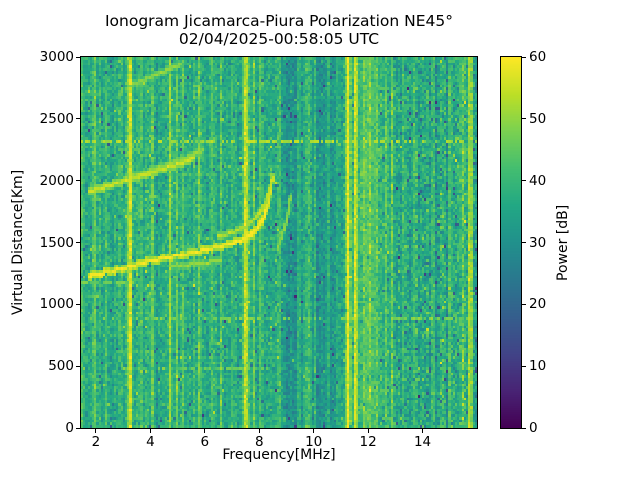 Image resolution: width=640 pixels, height=480 pixels. Describe the element at coordinates (96, 442) in the screenshot. I see `x-tick-label: 2` at that location.